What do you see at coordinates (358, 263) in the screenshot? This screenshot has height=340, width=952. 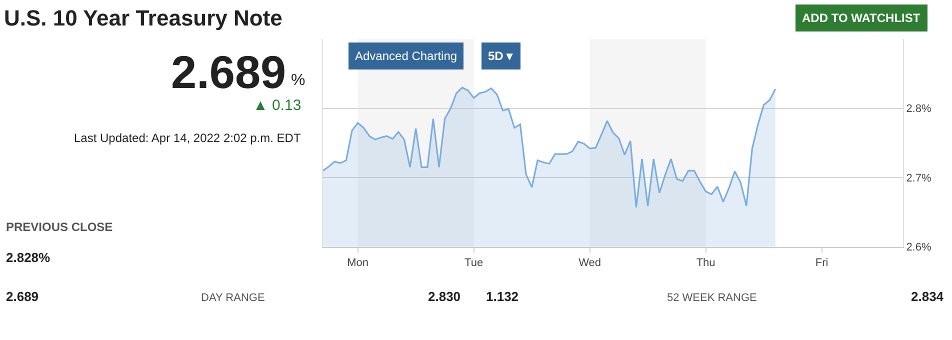 I see `x-tick-label: Mon` at bounding box center [358, 263].